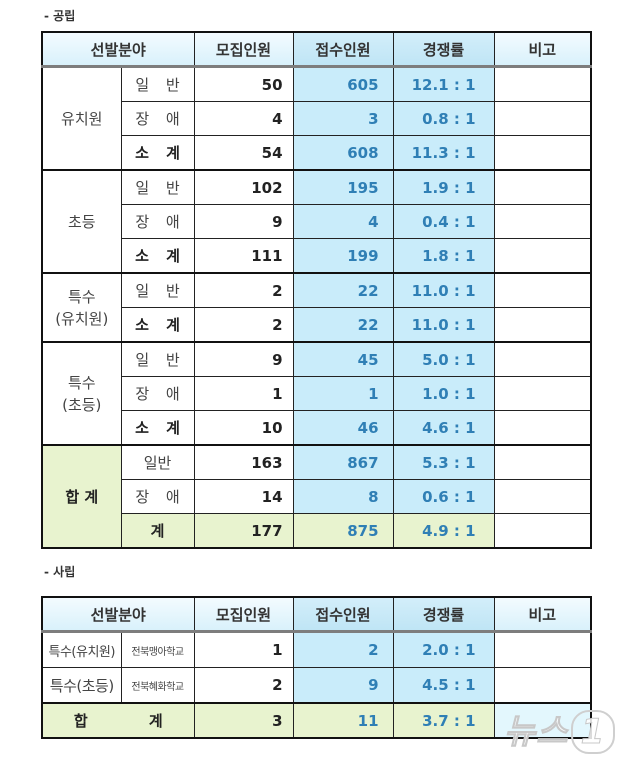  I want to click on table-row: 초등 일 반 102 195 1.9 : 1, so click(316, 221).